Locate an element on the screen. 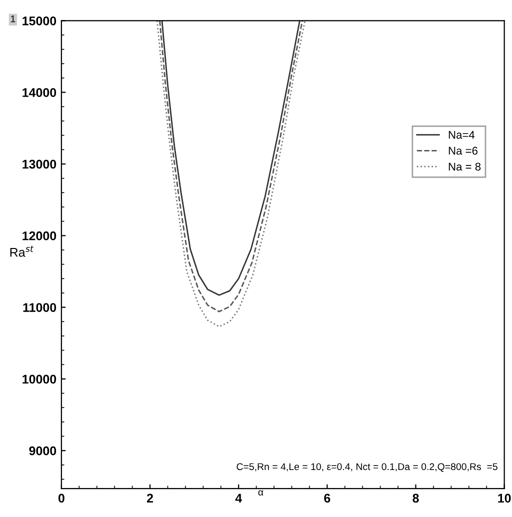 The width and height of the screenshot is (512, 517). x-tick-label: 10 is located at coordinates (504, 498).